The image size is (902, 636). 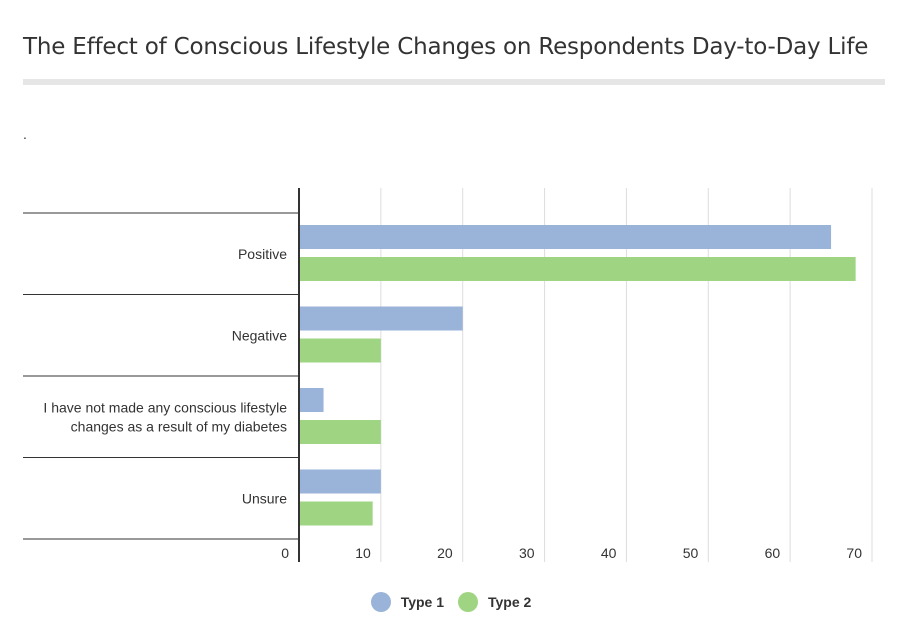 I want to click on title-divider, so click(x=454, y=82).